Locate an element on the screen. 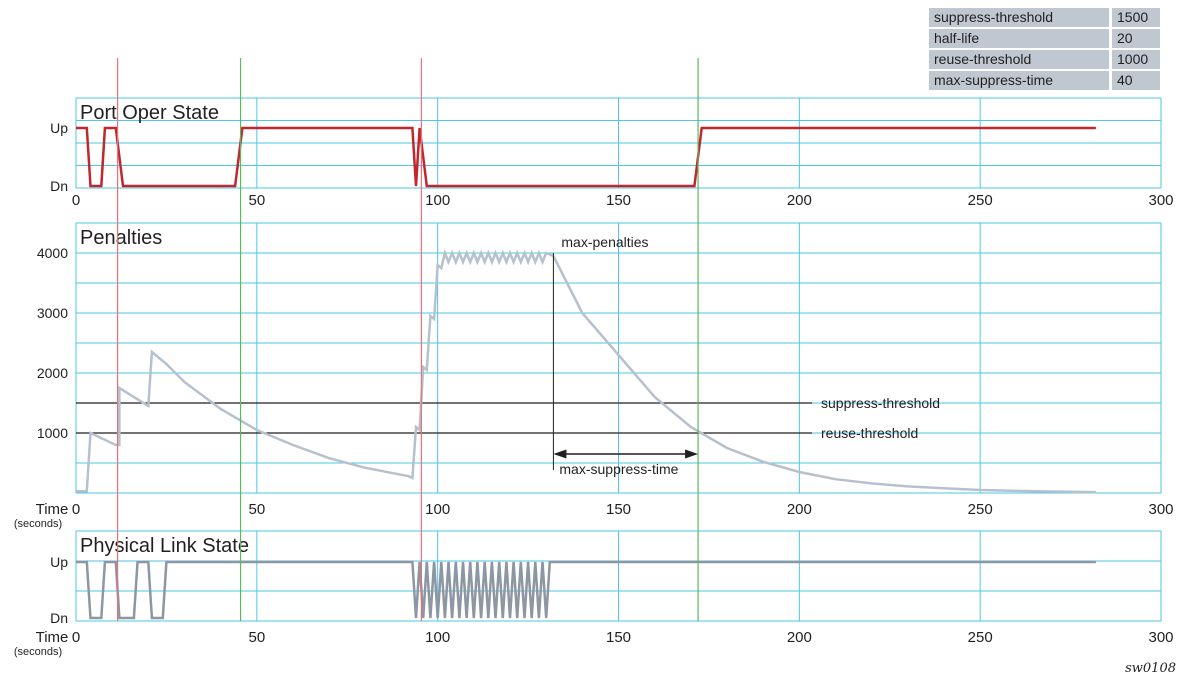 The height and width of the screenshot is (676, 1182). param-value: 40 is located at coordinates (1125, 80).